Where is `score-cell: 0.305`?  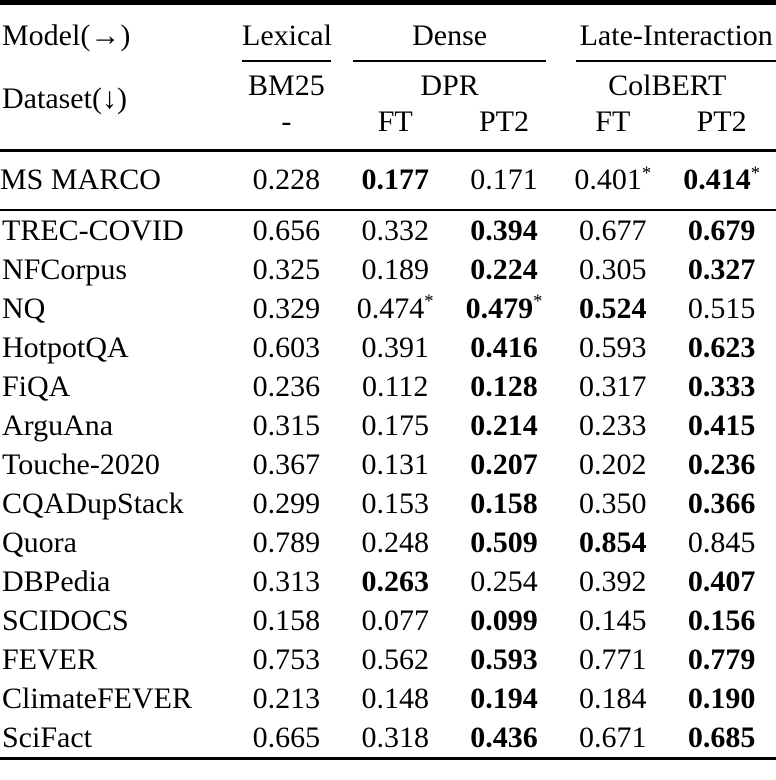
score-cell: 0.305 is located at coordinates (613, 269).